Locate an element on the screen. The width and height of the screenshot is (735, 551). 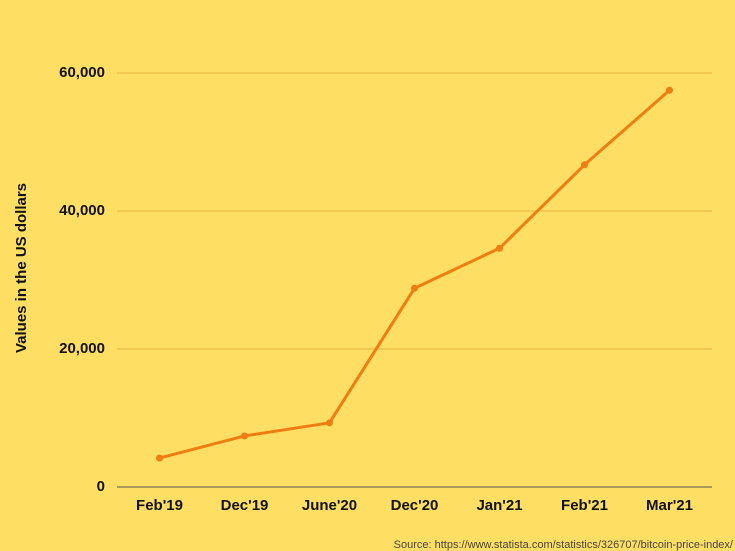
x-tick-label: June'20 is located at coordinates (329, 505).